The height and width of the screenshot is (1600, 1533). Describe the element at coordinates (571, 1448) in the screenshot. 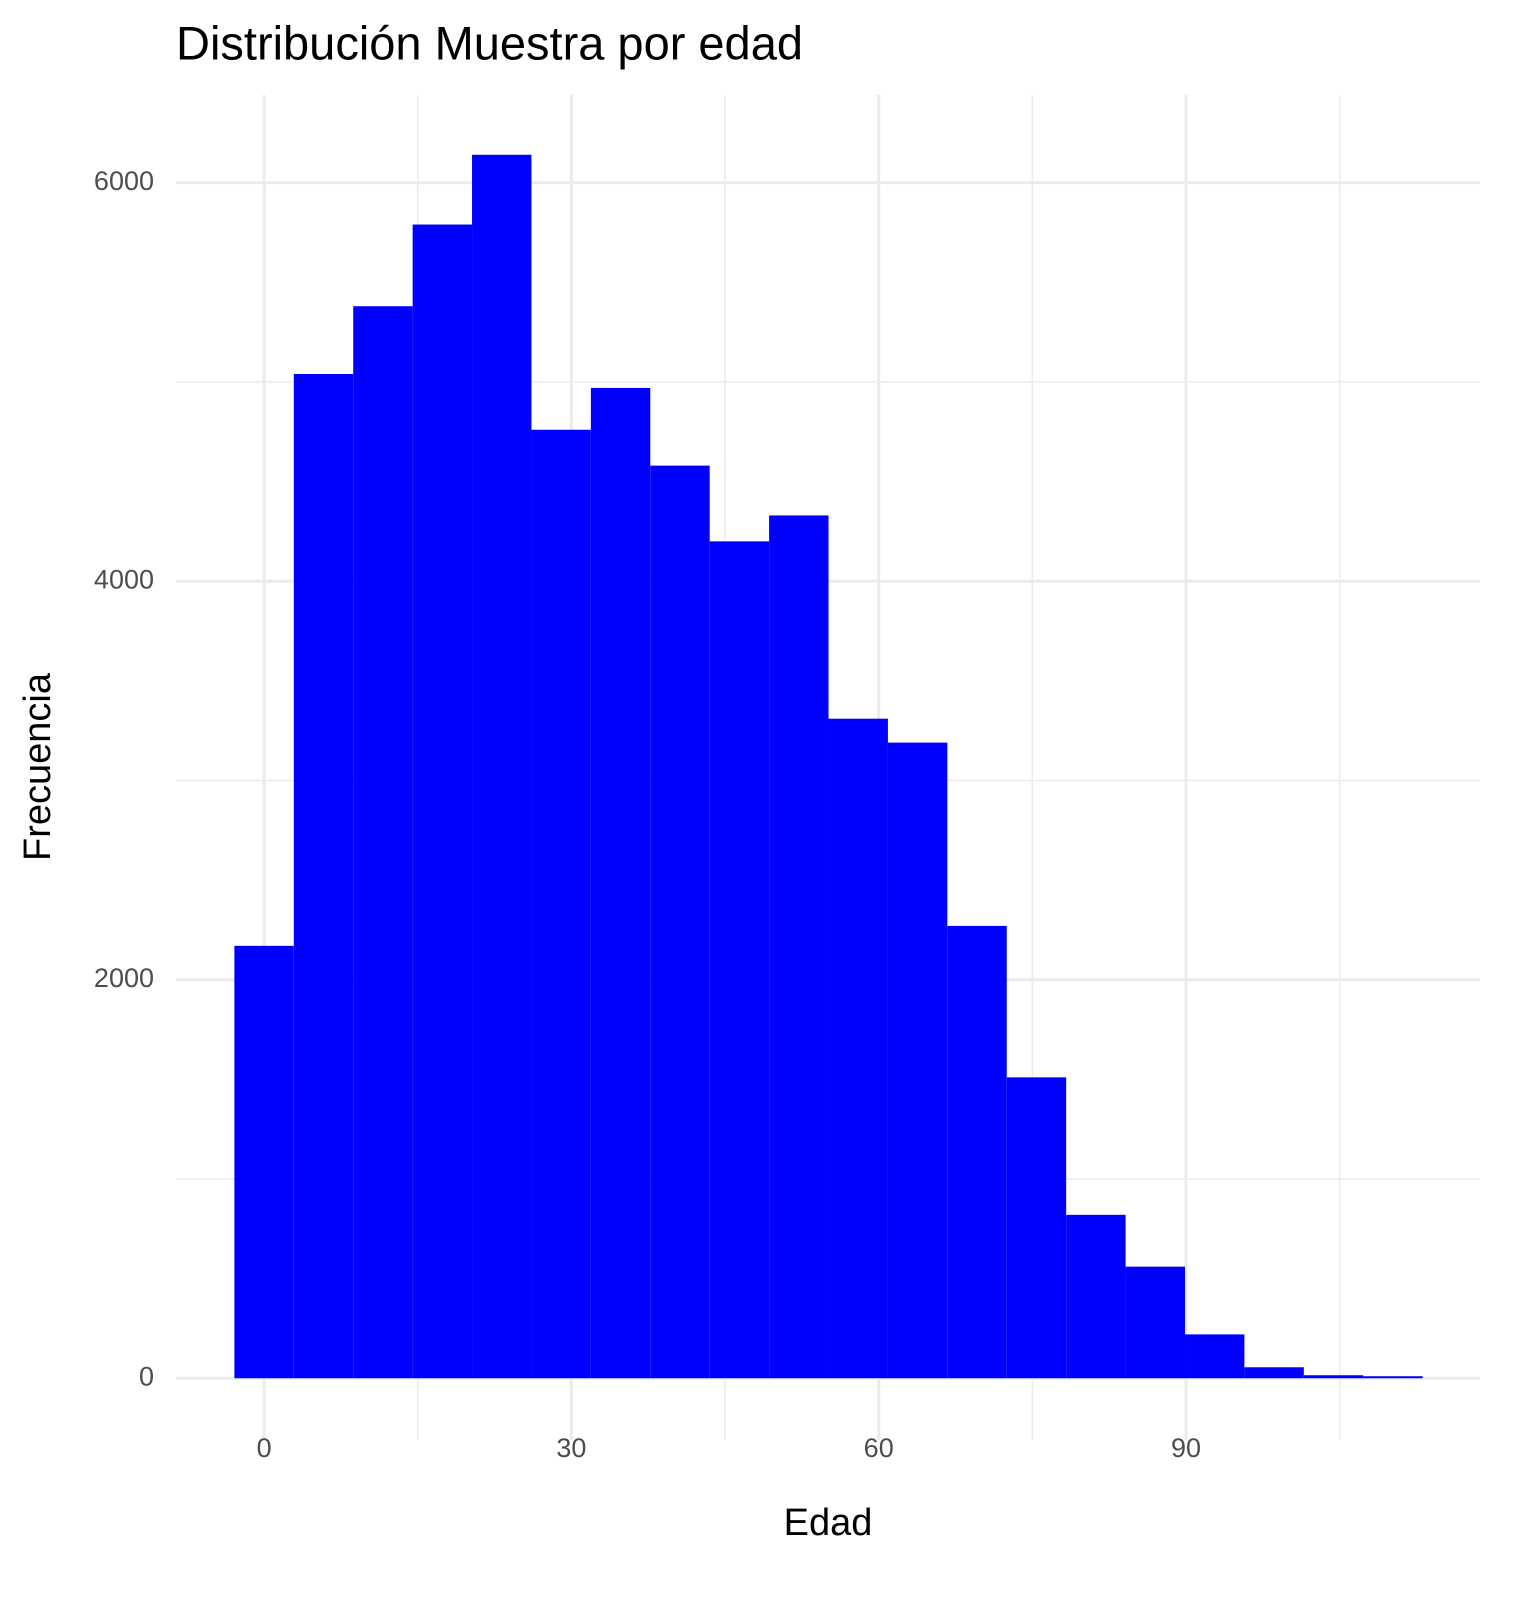

I see `x-tick-label: 30` at that location.